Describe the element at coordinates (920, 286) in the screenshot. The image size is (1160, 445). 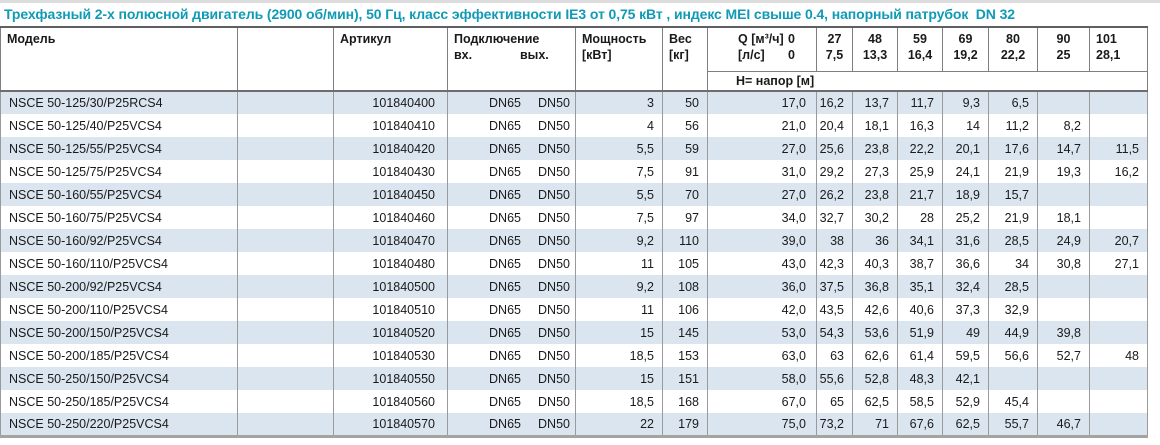
I see `head-cell: 35,1` at that location.